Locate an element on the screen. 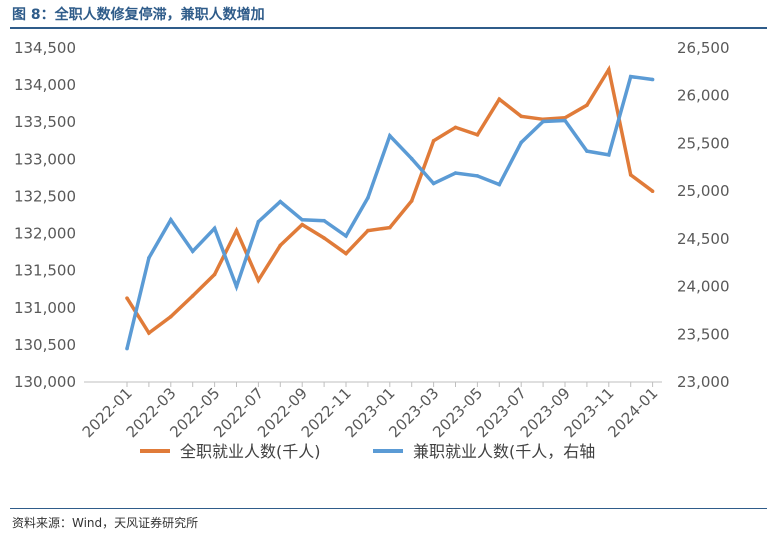 The width and height of the screenshot is (777, 540). source-note: 资料来源：Wind，天风证券研究所 is located at coordinates (105, 523).